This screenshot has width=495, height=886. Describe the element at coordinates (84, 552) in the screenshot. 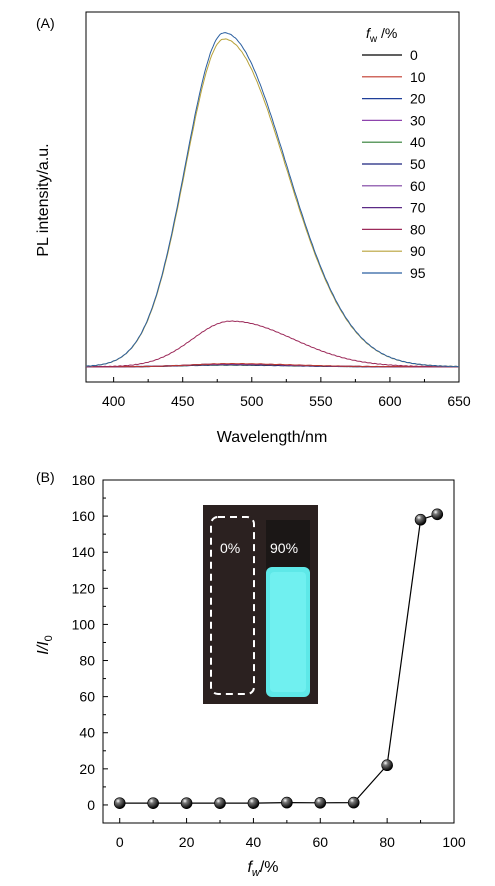

I see `y-tick-label: 140` at that location.